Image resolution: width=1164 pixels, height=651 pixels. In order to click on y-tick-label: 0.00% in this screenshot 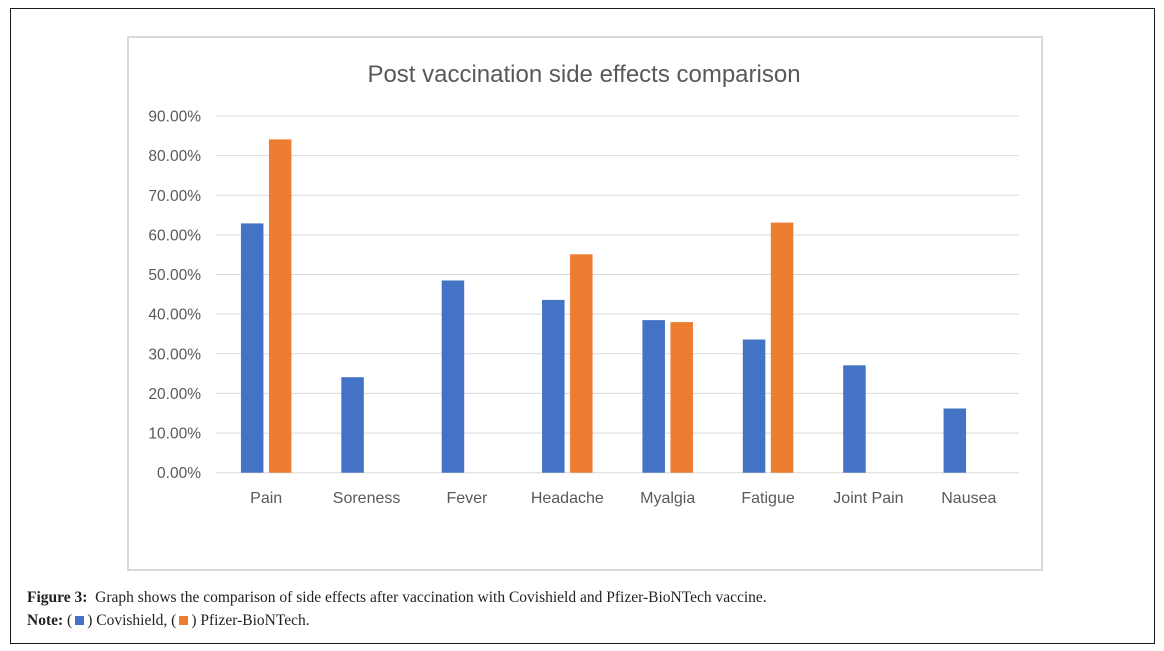, I will do `click(179, 473)`.